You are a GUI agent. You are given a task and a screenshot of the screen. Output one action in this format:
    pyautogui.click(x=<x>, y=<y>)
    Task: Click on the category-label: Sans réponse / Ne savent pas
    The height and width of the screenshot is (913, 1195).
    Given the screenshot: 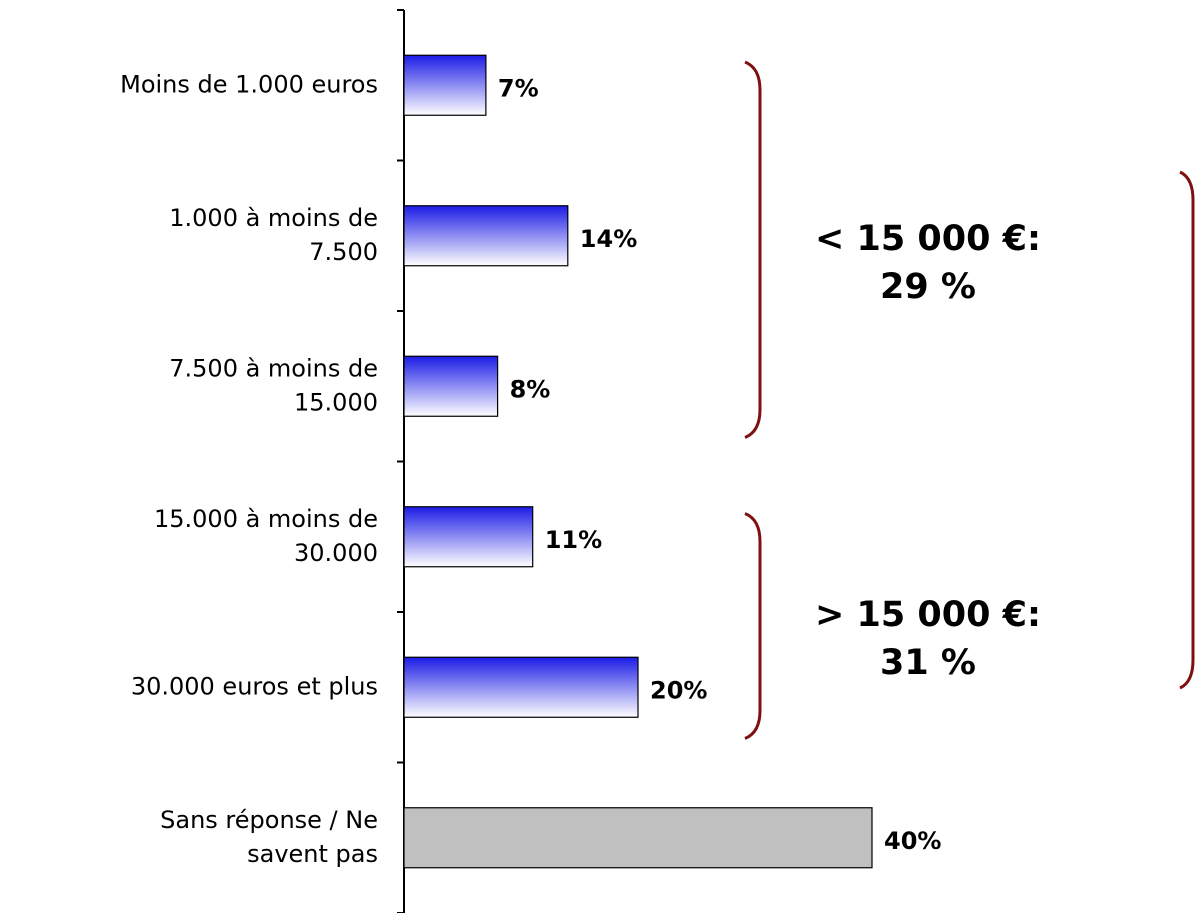 What is the action you would take?
    pyautogui.click(x=269, y=837)
    